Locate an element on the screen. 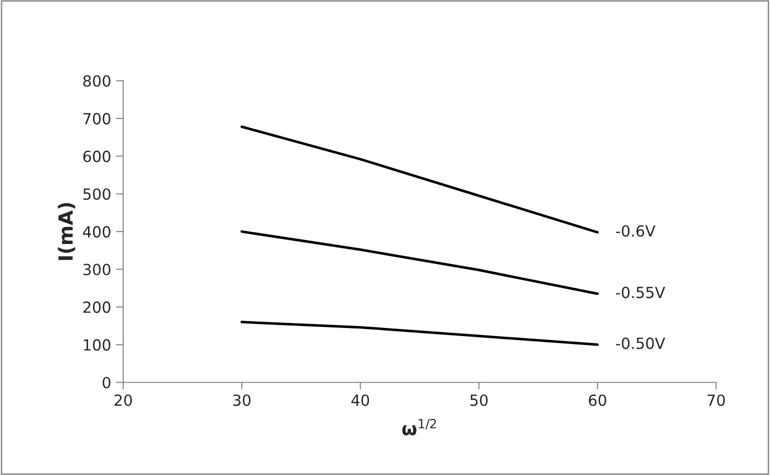 This screenshot has height=475, width=770. y-tick-label: 500 is located at coordinates (96, 194).